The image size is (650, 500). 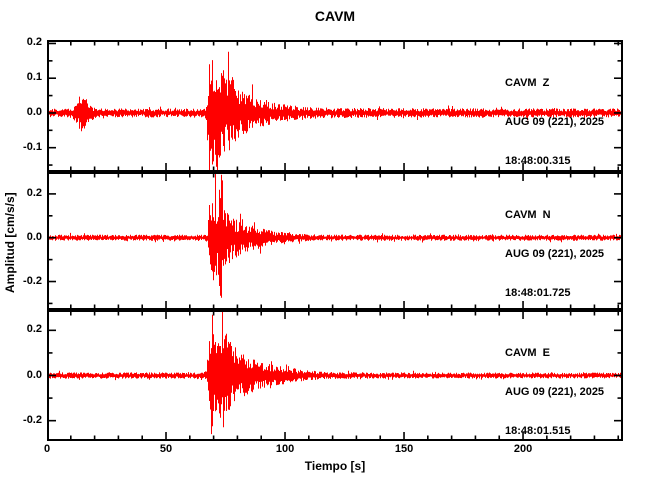 I want to click on y-tick-label: 0.1, so click(x=34, y=77).